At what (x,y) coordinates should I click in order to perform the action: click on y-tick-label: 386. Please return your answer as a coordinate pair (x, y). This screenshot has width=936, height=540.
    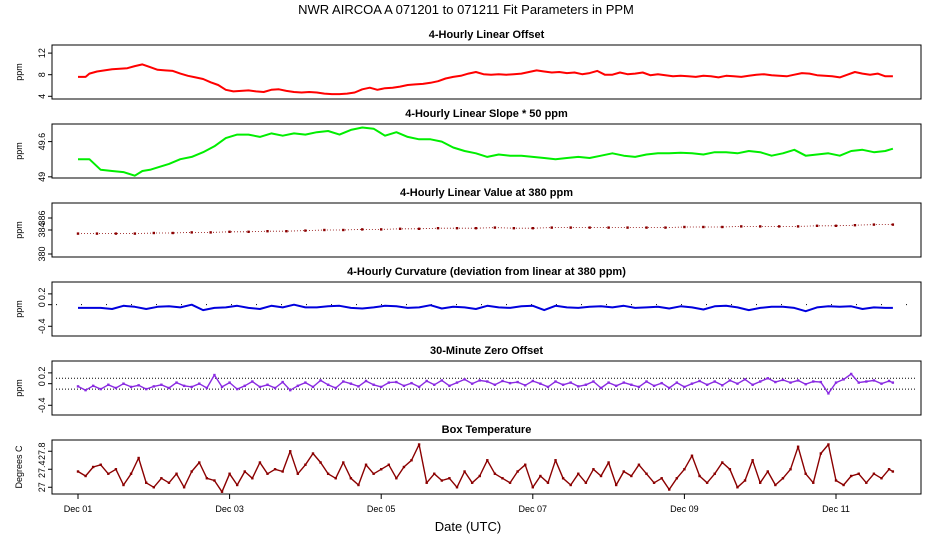
    Looking at the image, I should click on (42, 217).